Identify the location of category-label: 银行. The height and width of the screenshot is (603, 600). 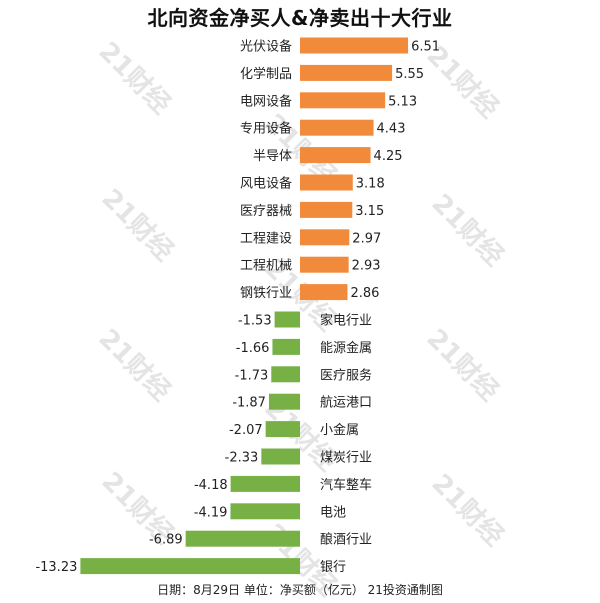
(333, 567).